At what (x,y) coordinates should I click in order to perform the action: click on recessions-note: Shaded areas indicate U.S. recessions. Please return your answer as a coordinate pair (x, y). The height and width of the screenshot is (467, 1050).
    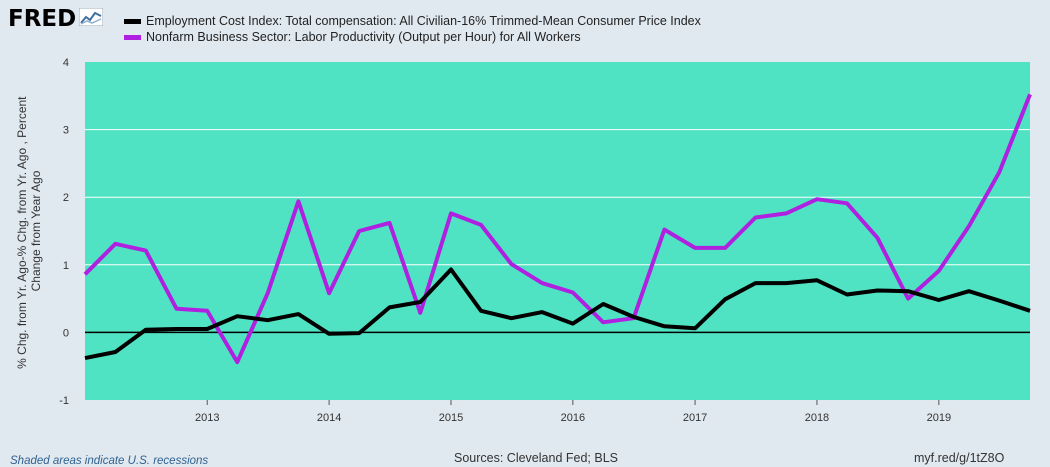
    Looking at the image, I should click on (109, 461).